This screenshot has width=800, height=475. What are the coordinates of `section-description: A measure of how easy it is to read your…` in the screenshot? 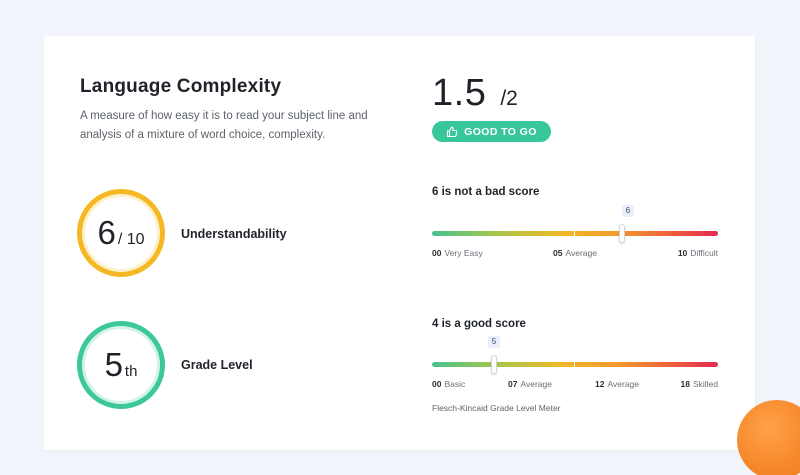 It's located at (224, 125).